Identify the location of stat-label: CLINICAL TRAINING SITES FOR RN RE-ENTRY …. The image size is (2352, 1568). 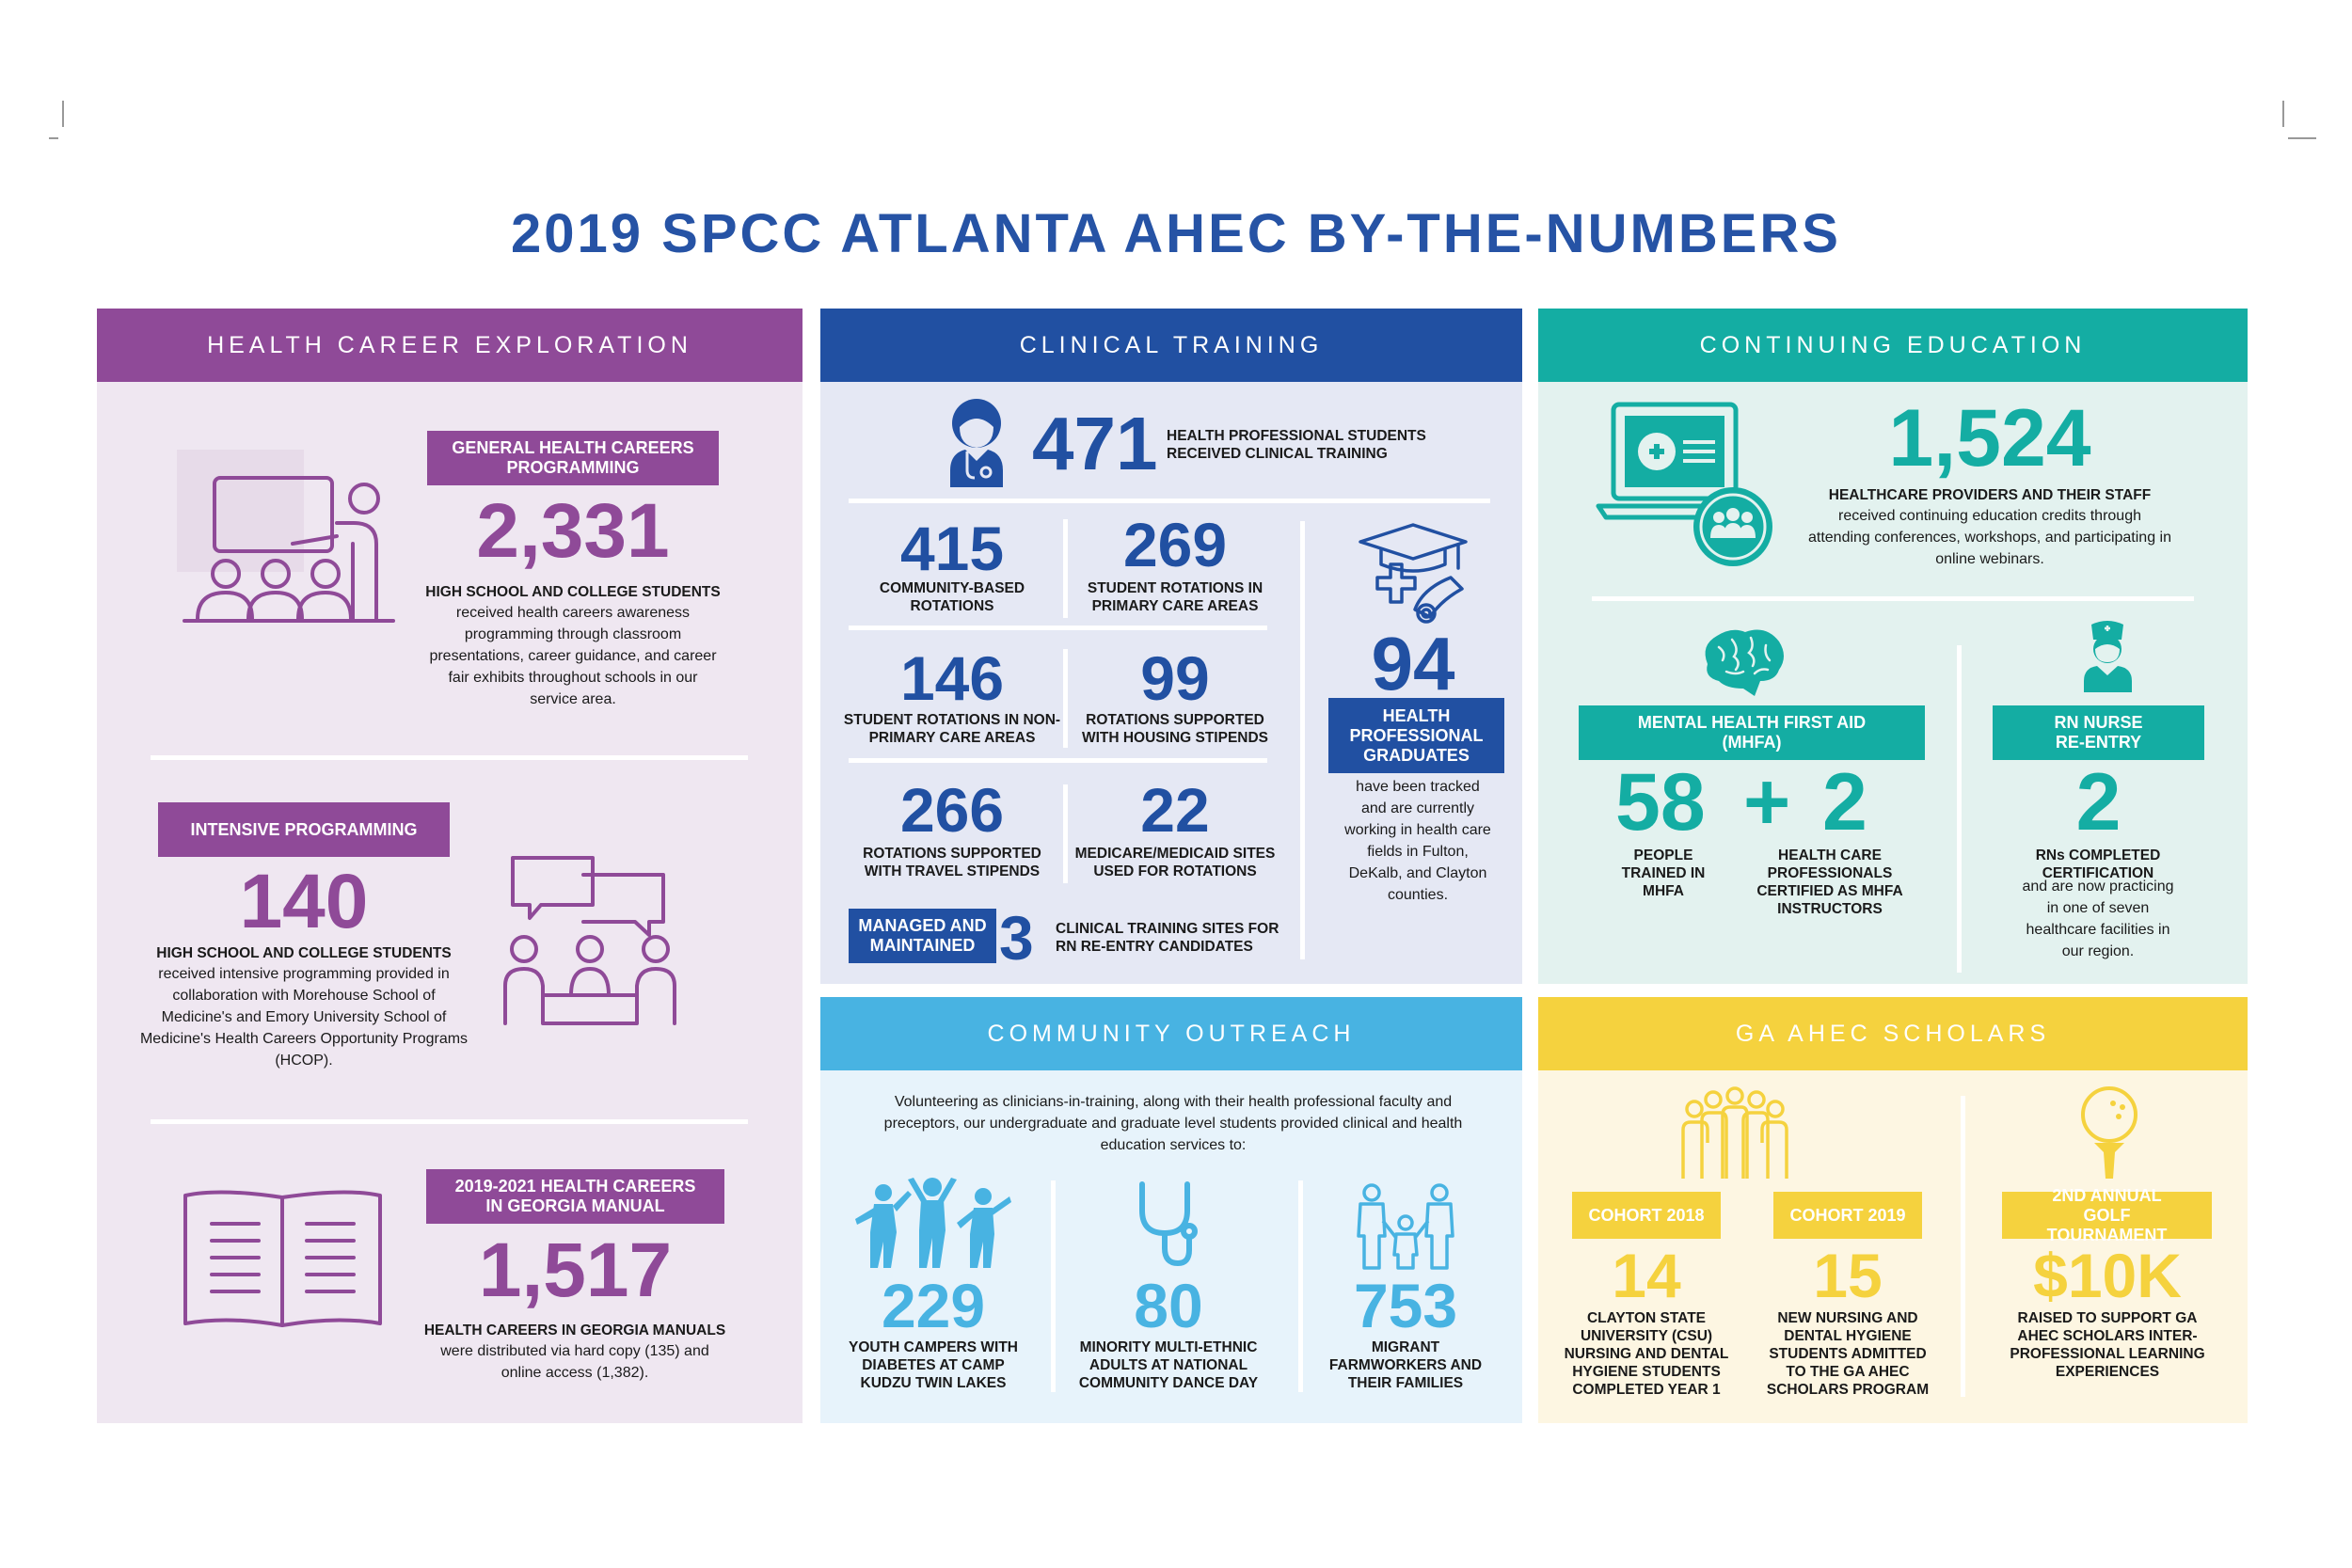
(1167, 938).